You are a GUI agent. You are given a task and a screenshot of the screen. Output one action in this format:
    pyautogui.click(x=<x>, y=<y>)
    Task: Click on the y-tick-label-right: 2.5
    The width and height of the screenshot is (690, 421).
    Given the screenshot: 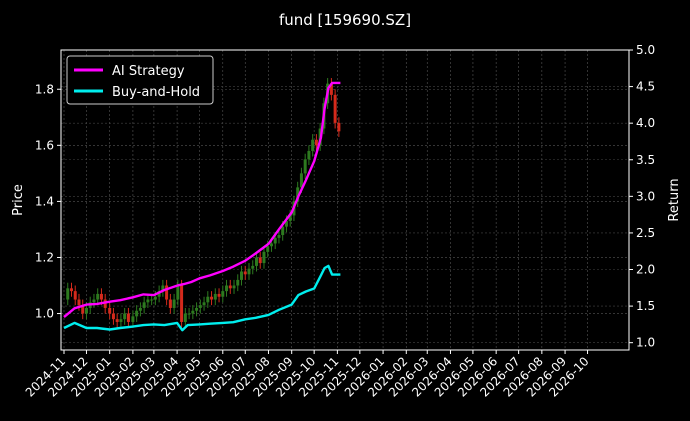 What is the action you would take?
    pyautogui.click(x=645, y=233)
    